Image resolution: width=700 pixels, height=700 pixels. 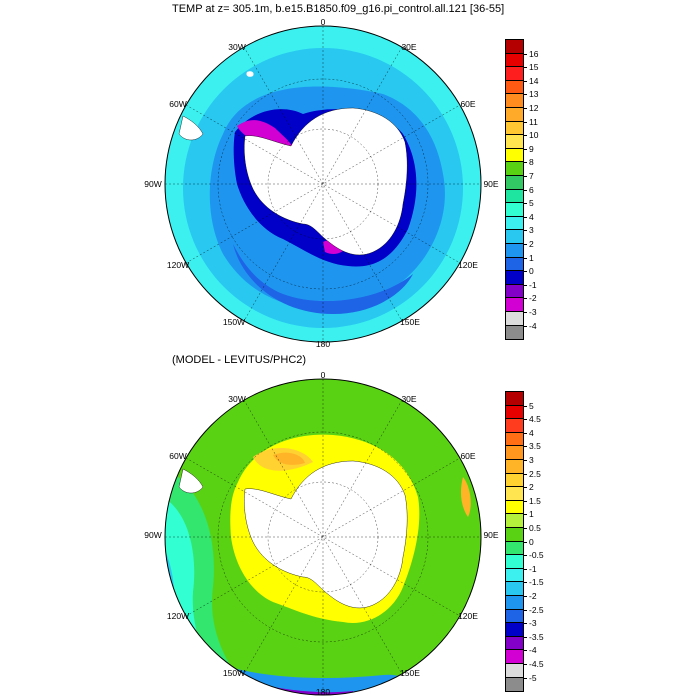 I want to click on panel2-label-90w: 90W, so click(x=153, y=535).